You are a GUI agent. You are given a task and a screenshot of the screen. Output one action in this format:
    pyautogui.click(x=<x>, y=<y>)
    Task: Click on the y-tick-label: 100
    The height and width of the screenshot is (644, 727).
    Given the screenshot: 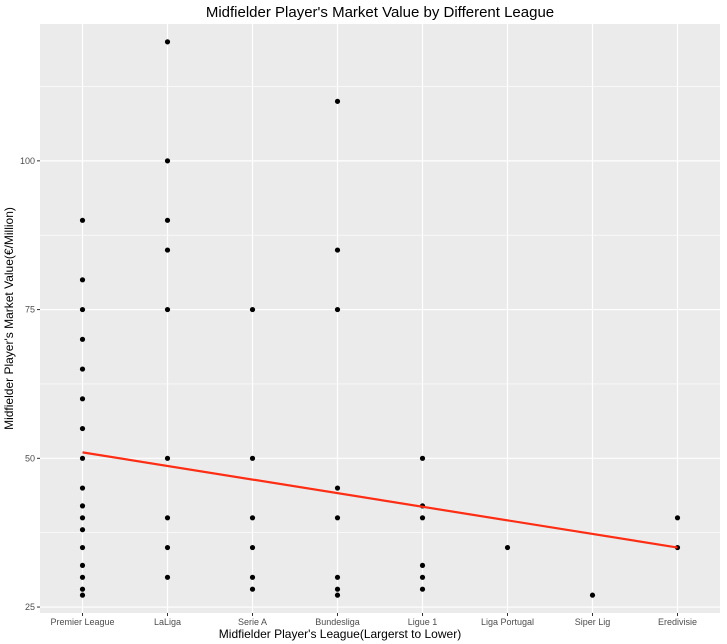 What is the action you would take?
    pyautogui.click(x=27, y=161)
    